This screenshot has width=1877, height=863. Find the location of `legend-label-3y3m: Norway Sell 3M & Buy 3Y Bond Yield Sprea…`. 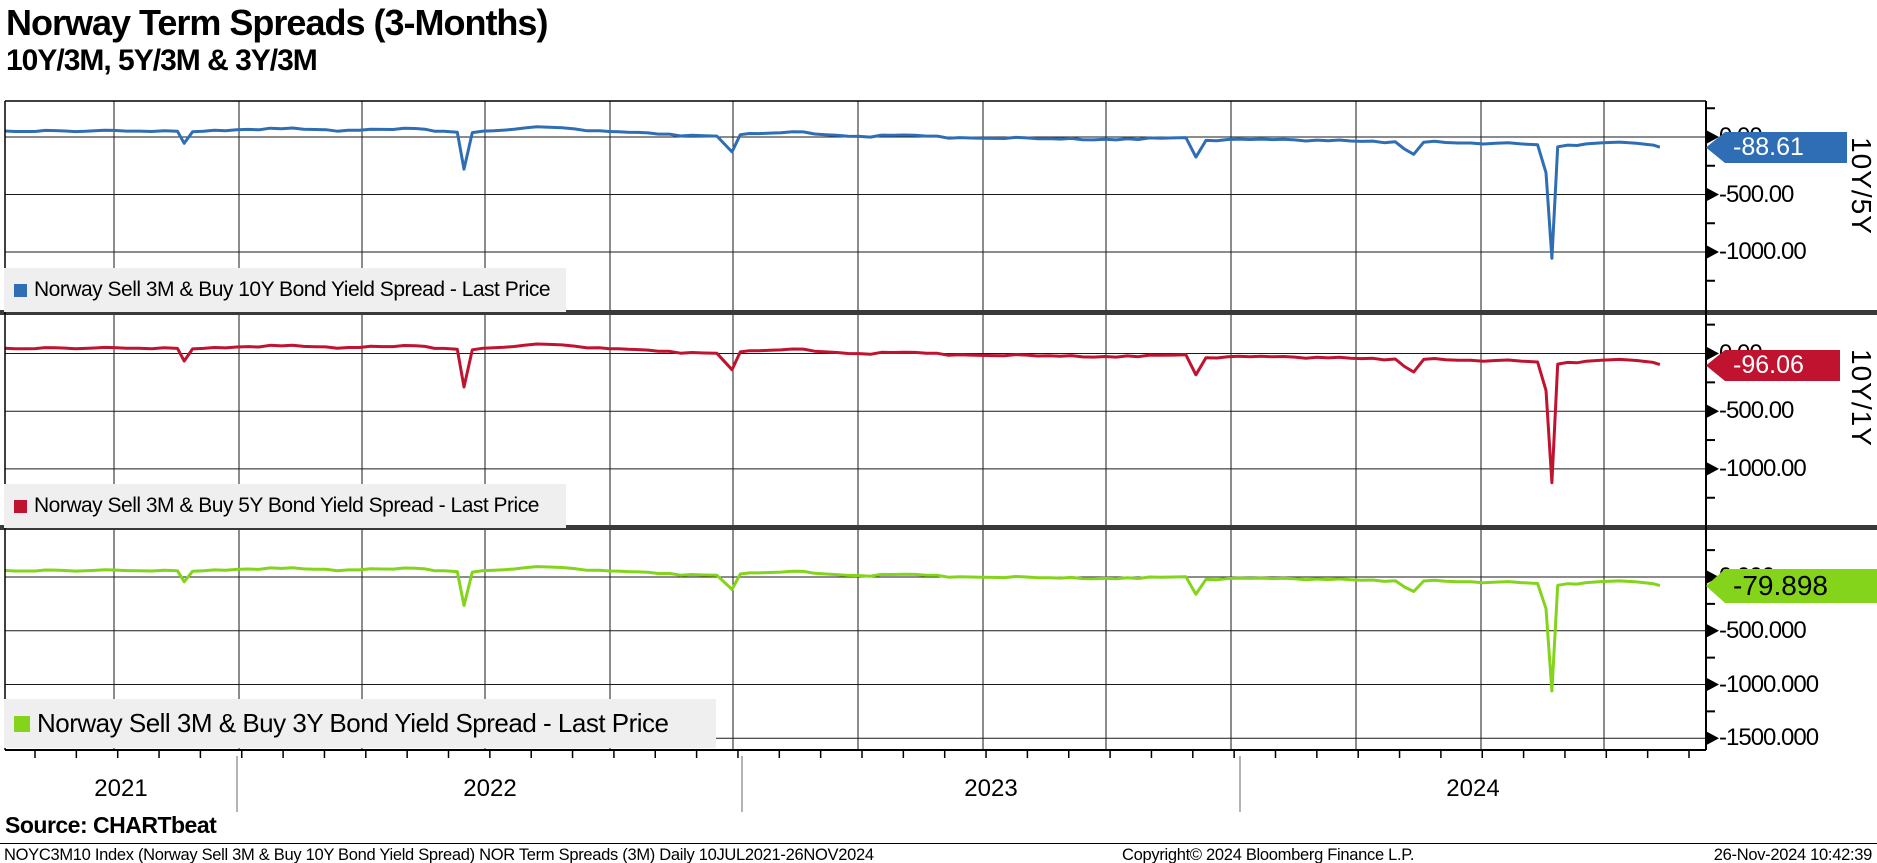

legend-label-3y3m: Norway Sell 3M & Buy 3Y Bond Yield Sprea… is located at coordinates (353, 723).